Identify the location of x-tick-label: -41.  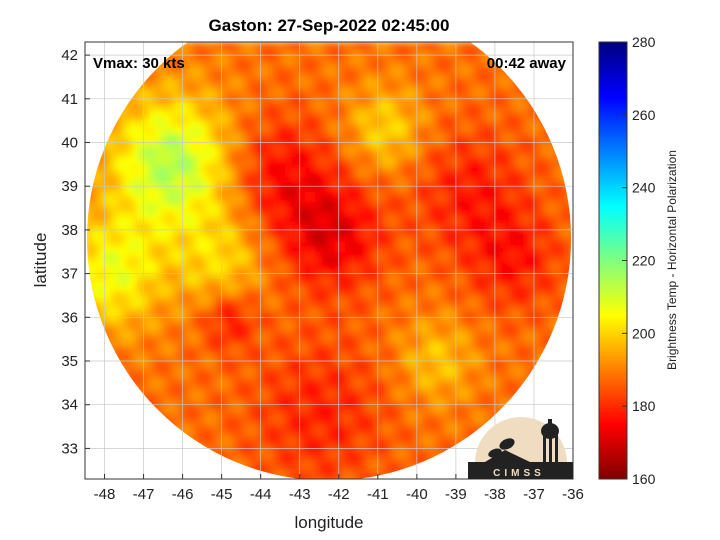
(378, 494).